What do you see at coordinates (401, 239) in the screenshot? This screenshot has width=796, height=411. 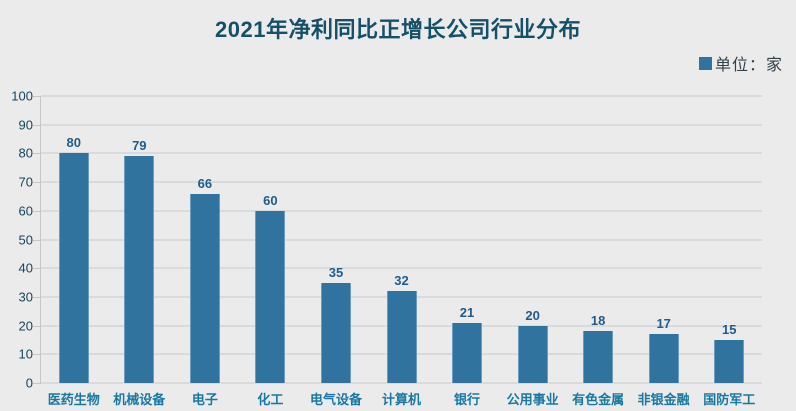 I see `gridline-y50` at bounding box center [401, 239].